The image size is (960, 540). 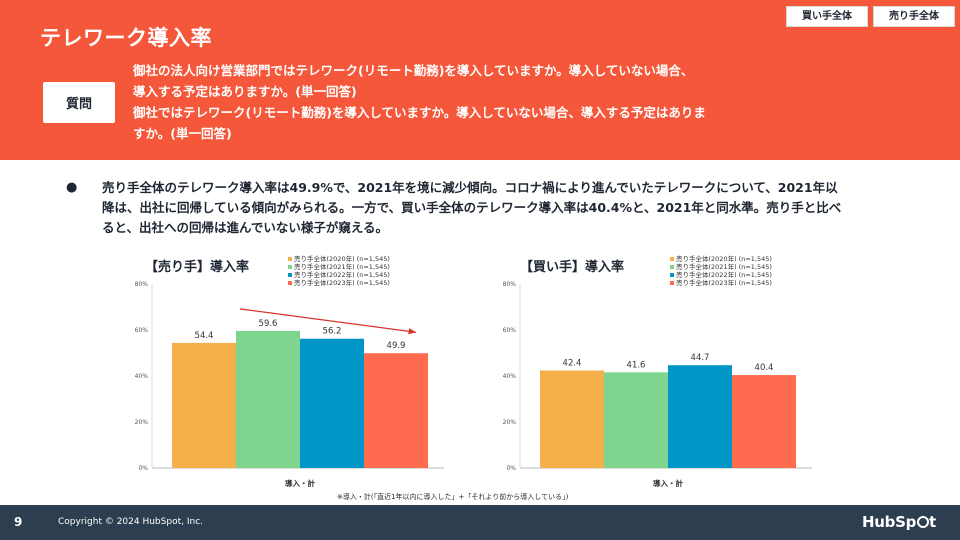 What do you see at coordinates (453, 497) in the screenshot?
I see `chart-footnote: ※導入・計(「直近1年以内に導入した」+「それより前から導入している」)` at bounding box center [453, 497].